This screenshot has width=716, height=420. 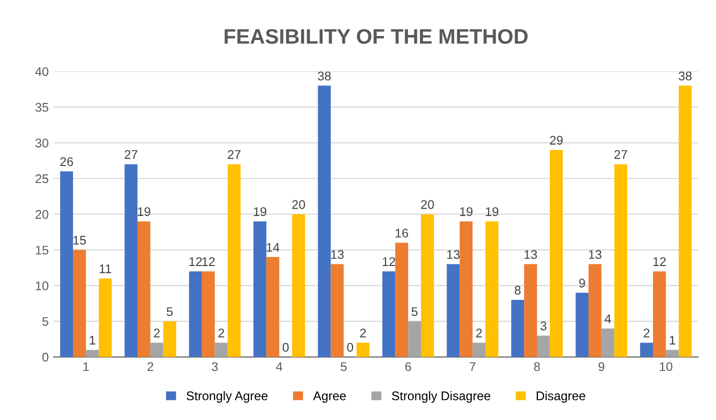 I want to click on data-label: 16, so click(x=402, y=233).